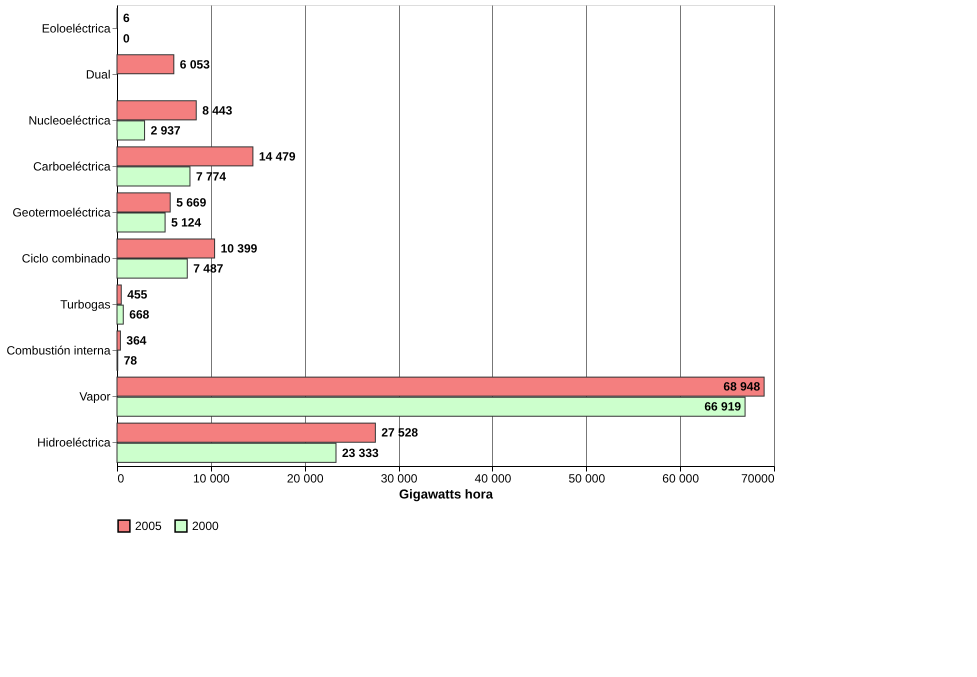  Describe the element at coordinates (186, 223) in the screenshot. I see `data-label: 5 124` at that location.